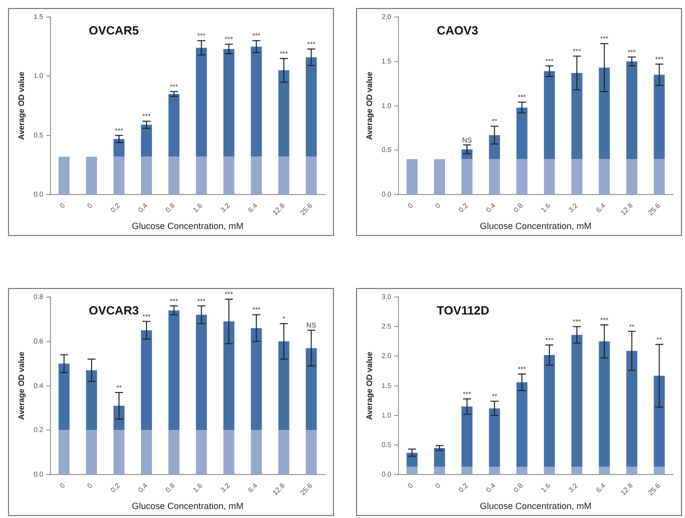  I want to click on text: OVCAR3, so click(114, 310).